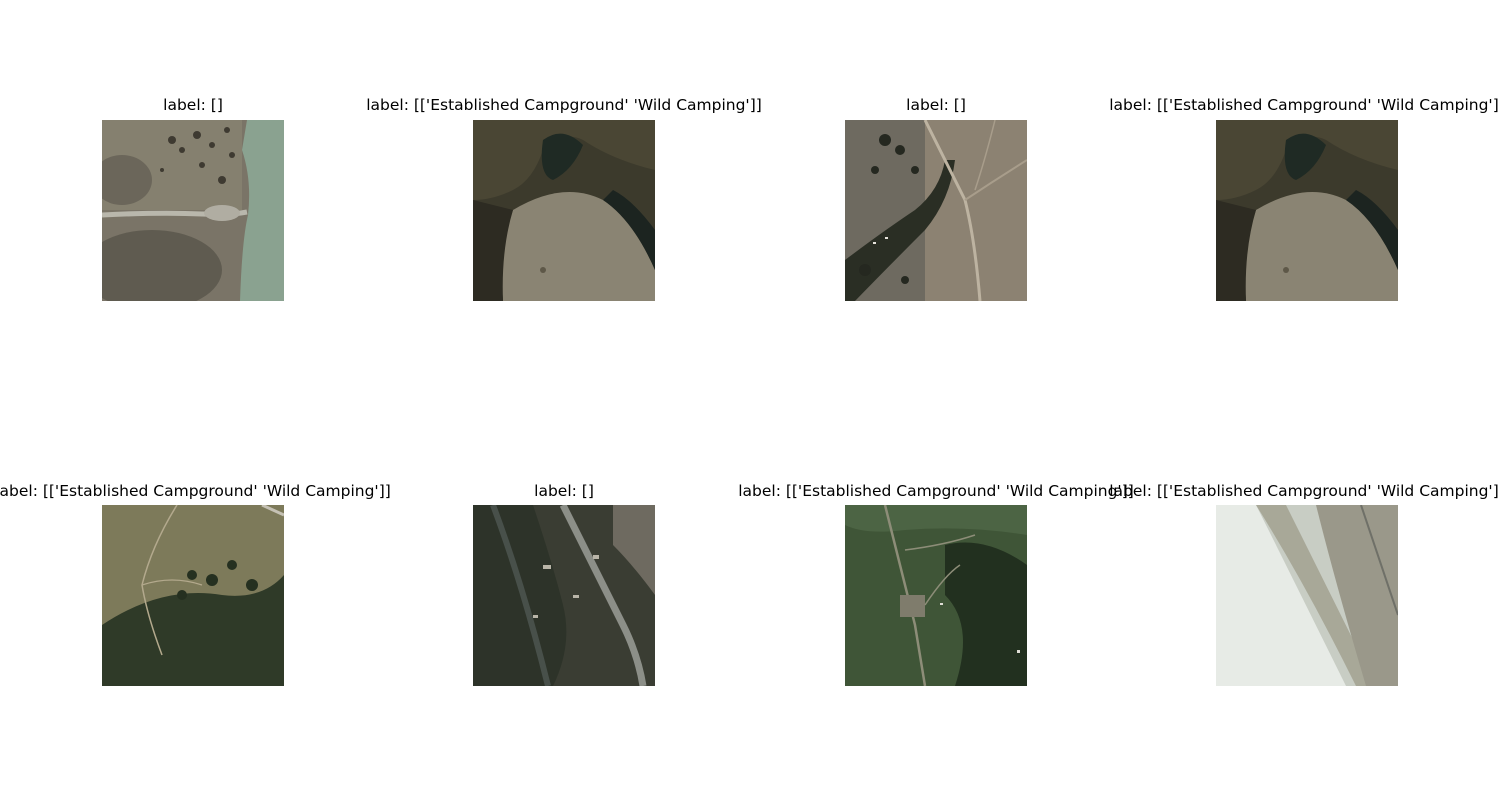  I want to click on satellite-meadow-conifers-trails-image, so click(193, 595).